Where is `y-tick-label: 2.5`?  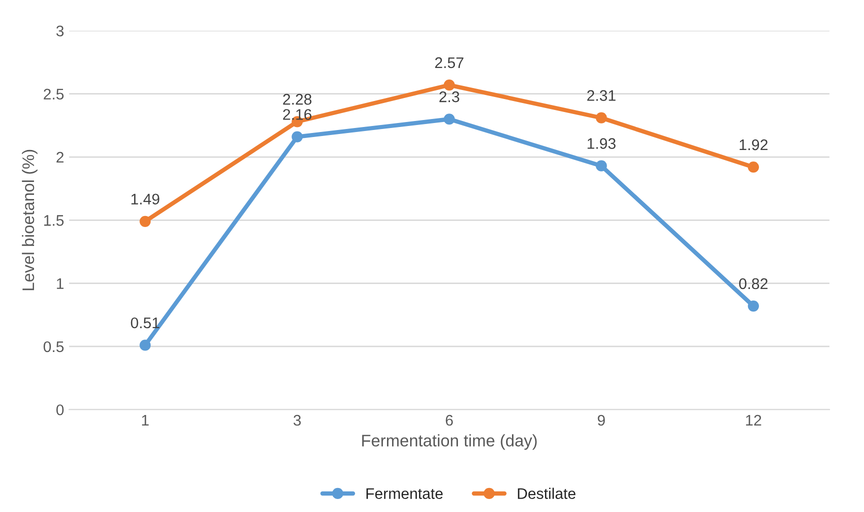 y-tick-label: 2.5 is located at coordinates (54, 94).